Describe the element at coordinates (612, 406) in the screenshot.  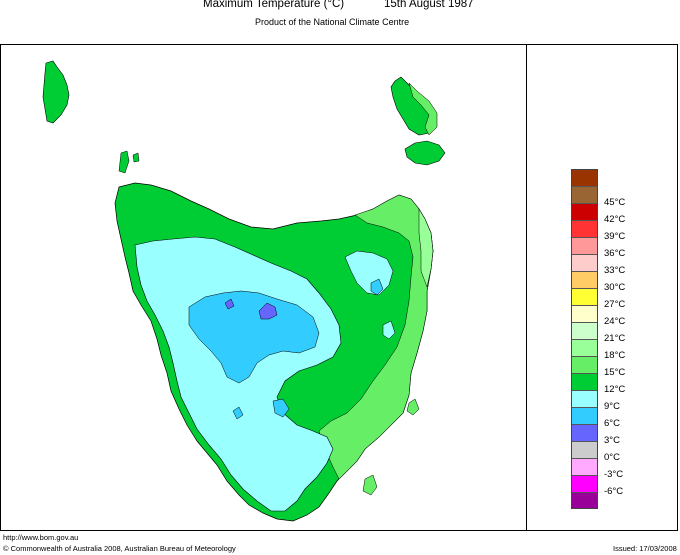
I see `legend-label: 9°C` at that location.